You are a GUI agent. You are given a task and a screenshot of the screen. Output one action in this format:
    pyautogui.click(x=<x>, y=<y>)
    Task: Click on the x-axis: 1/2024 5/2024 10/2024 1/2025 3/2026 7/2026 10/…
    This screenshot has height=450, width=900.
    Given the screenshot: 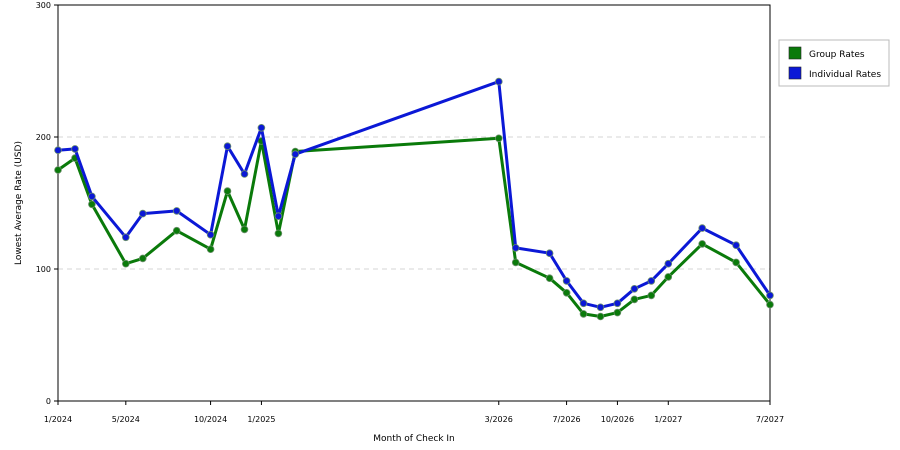 What is the action you would take?
    pyautogui.click(x=414, y=412)
    